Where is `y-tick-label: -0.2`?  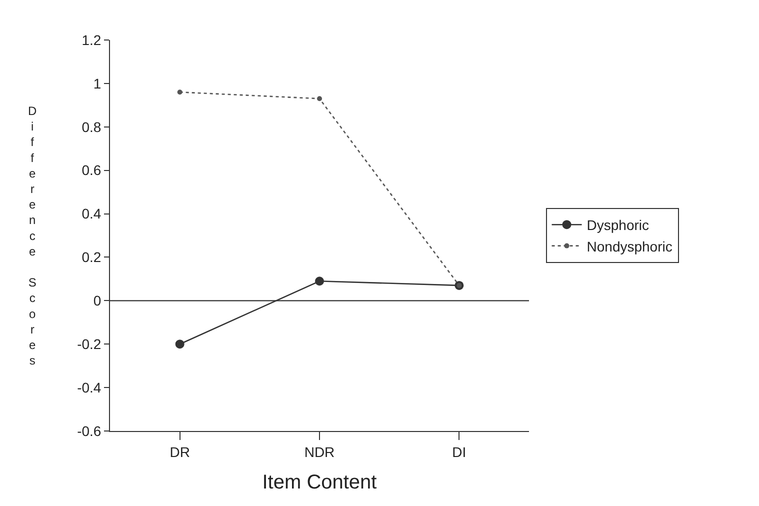 y-tick-label: -0.2 is located at coordinates (89, 344).